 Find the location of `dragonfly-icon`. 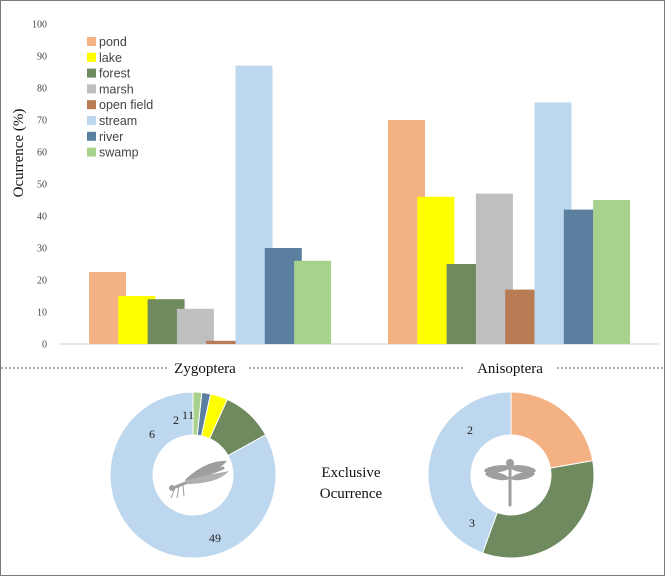

dragonfly-icon is located at coordinates (510, 483).